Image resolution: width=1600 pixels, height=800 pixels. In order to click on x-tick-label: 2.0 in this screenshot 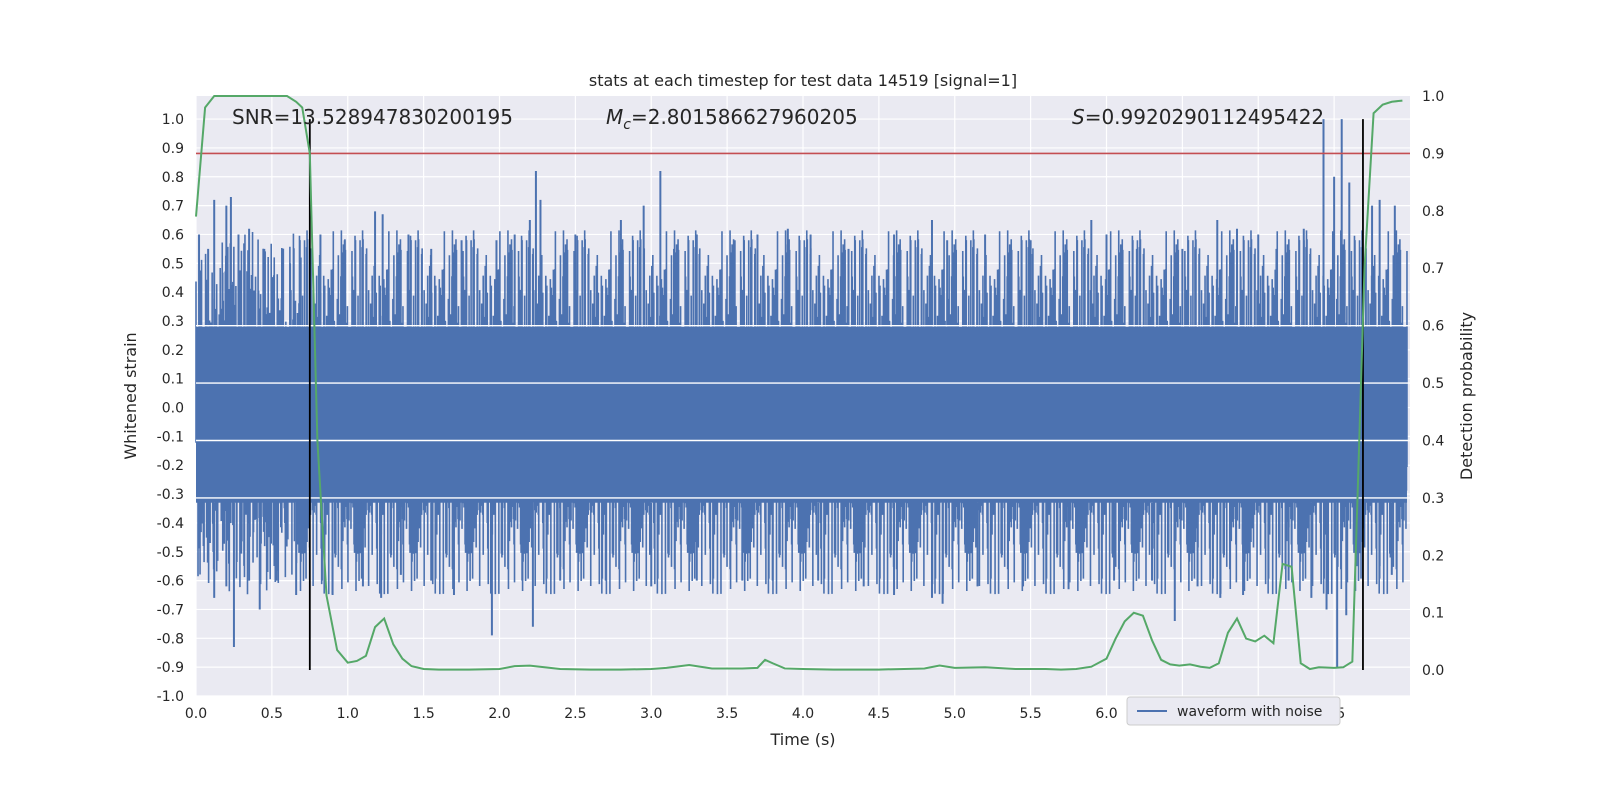, I will do `click(499, 714)`.